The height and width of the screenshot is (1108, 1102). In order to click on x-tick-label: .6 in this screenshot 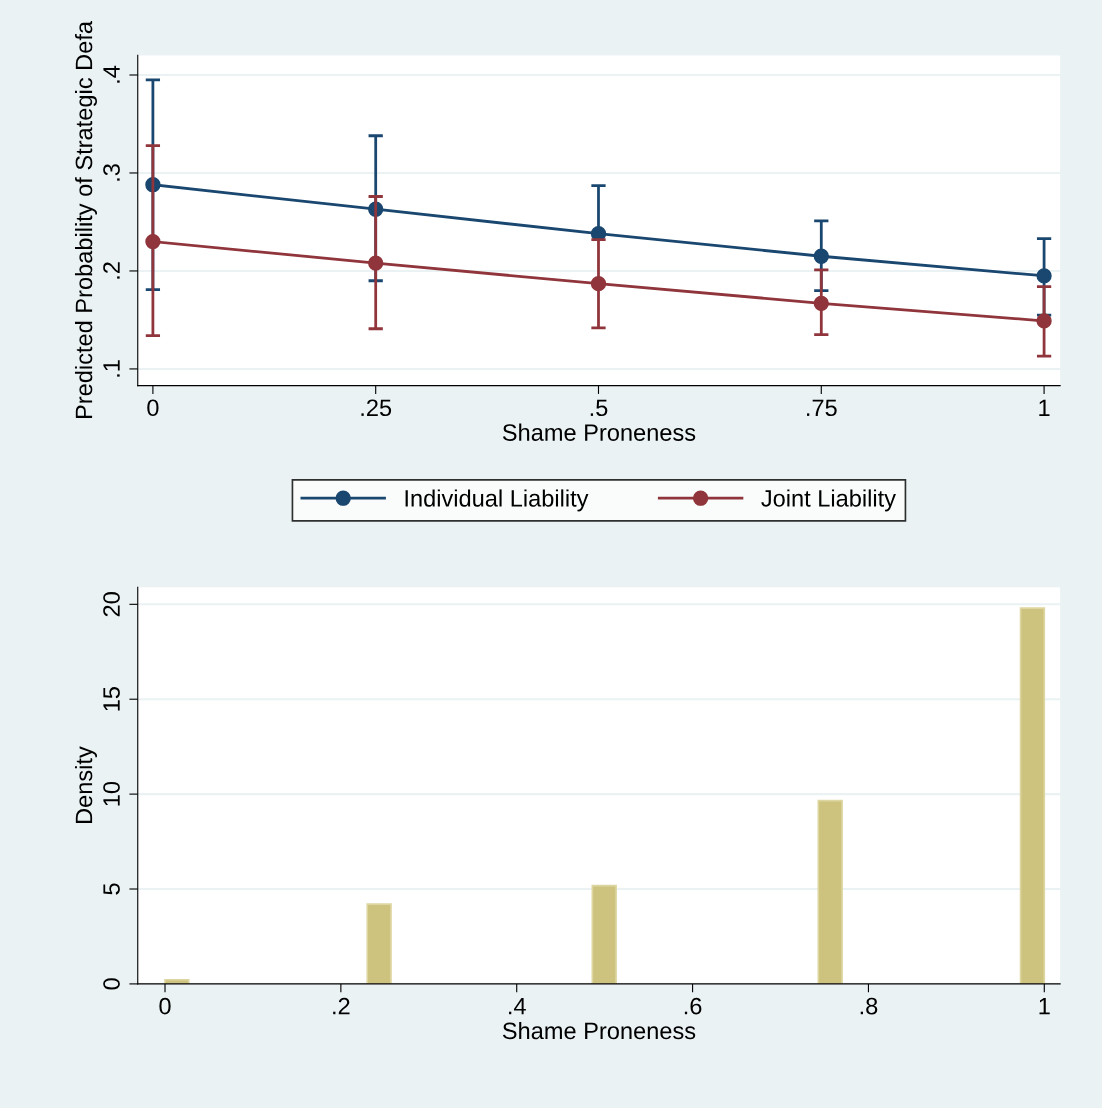, I will do `click(693, 1006)`.